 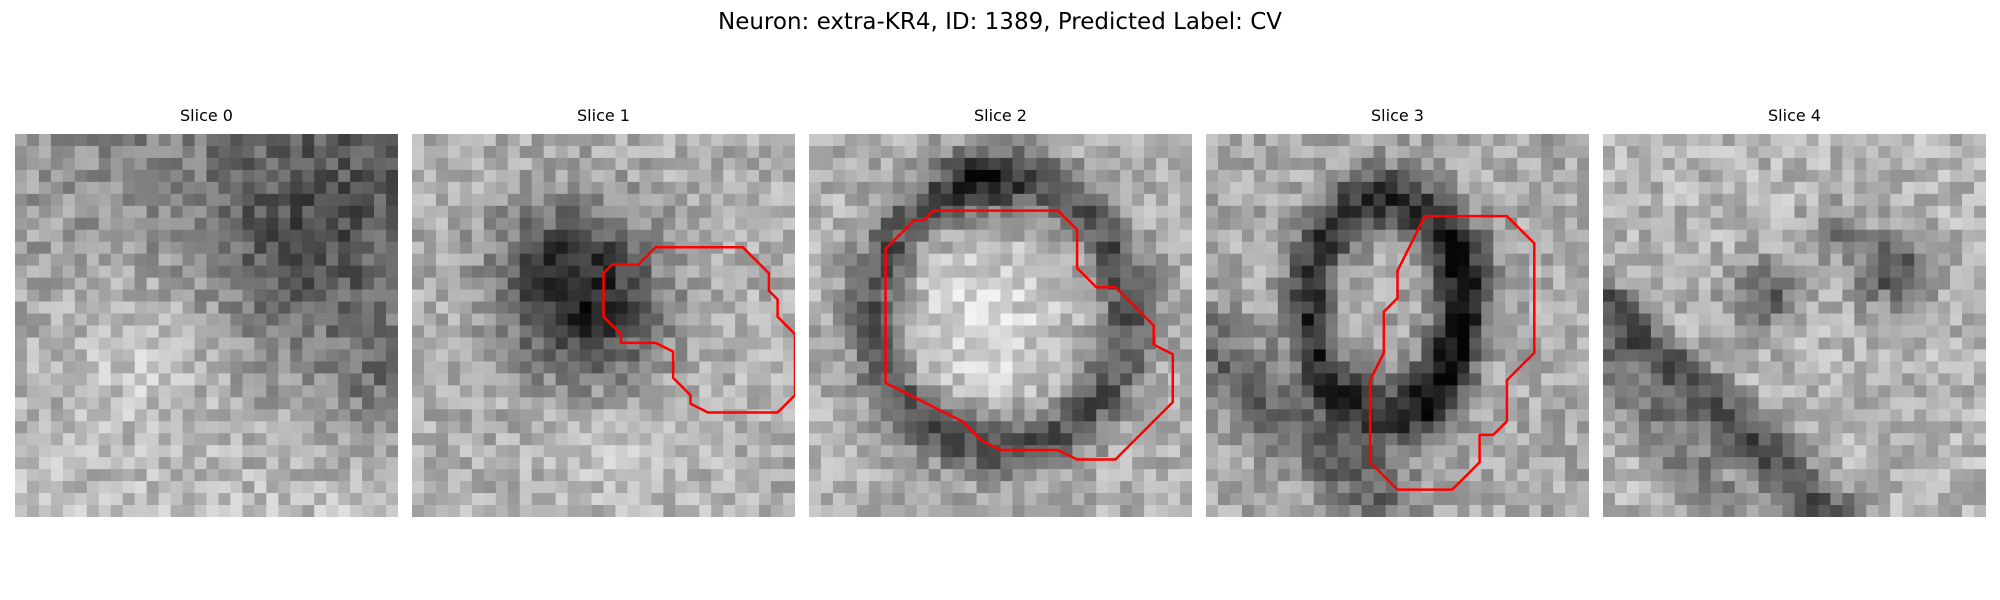 I want to click on slice-title-1: Slice 1, so click(x=603, y=115).